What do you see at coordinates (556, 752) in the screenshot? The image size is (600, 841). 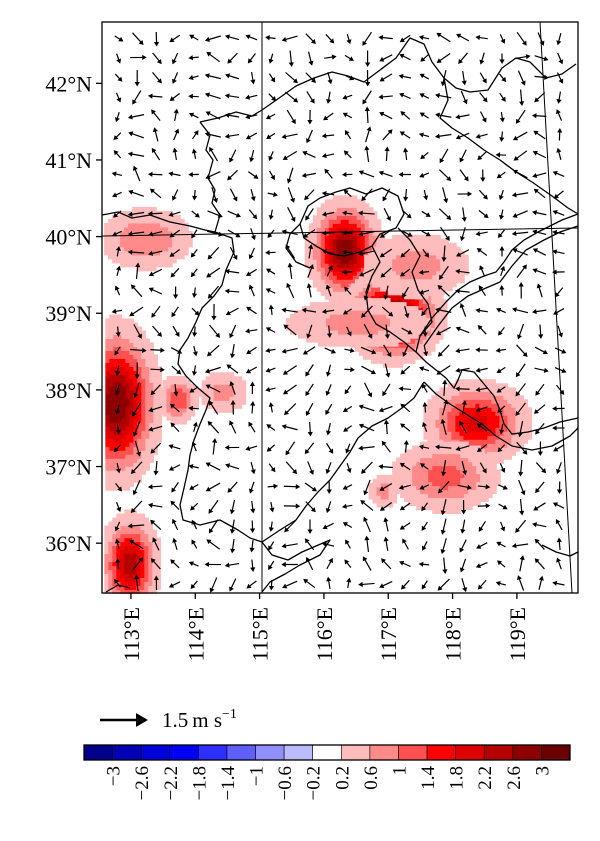 I see `colorbar-swatch` at bounding box center [556, 752].